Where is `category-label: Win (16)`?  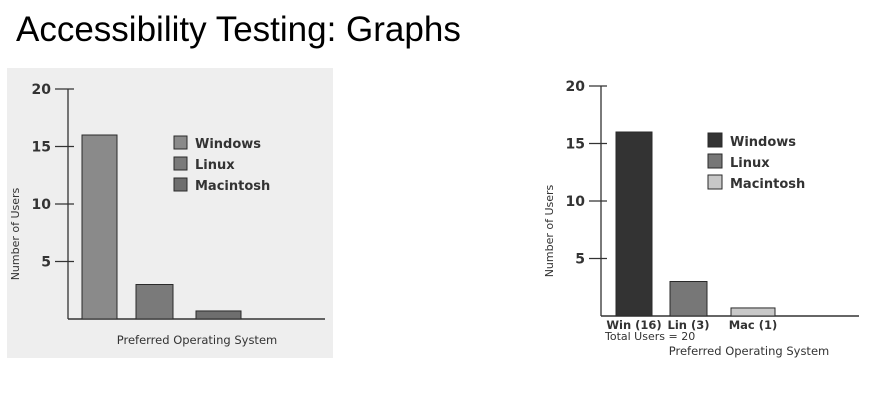
category-label: Win (16) is located at coordinates (633, 325).